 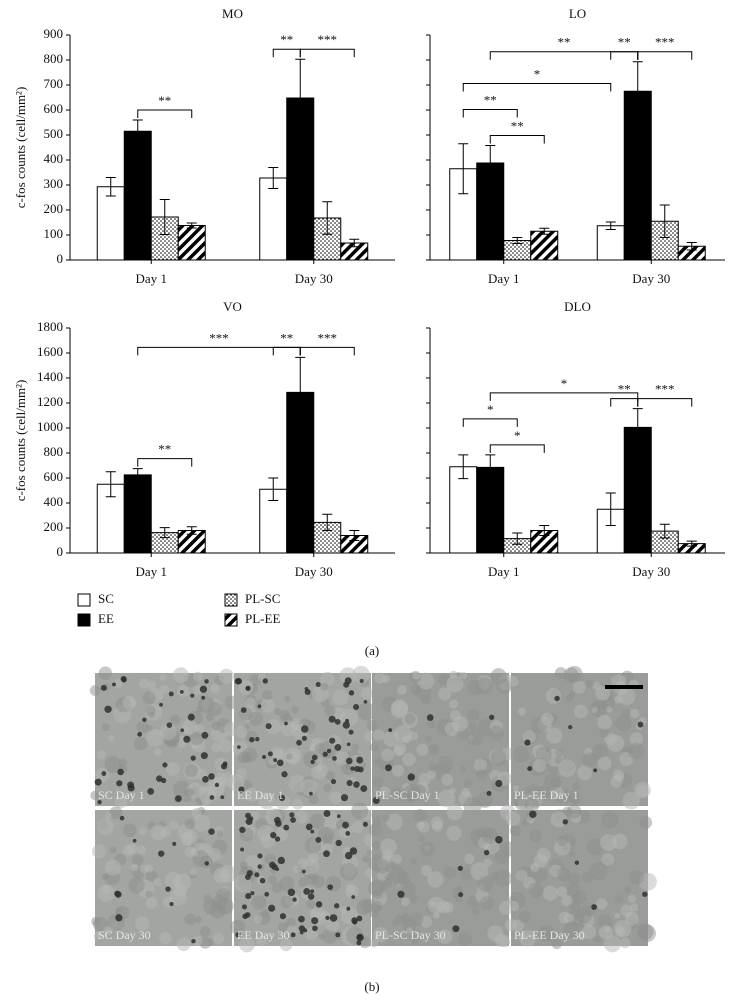 What do you see at coordinates (304, 877) in the screenshot?
I see `micrograph: EE Day 30` at bounding box center [304, 877].